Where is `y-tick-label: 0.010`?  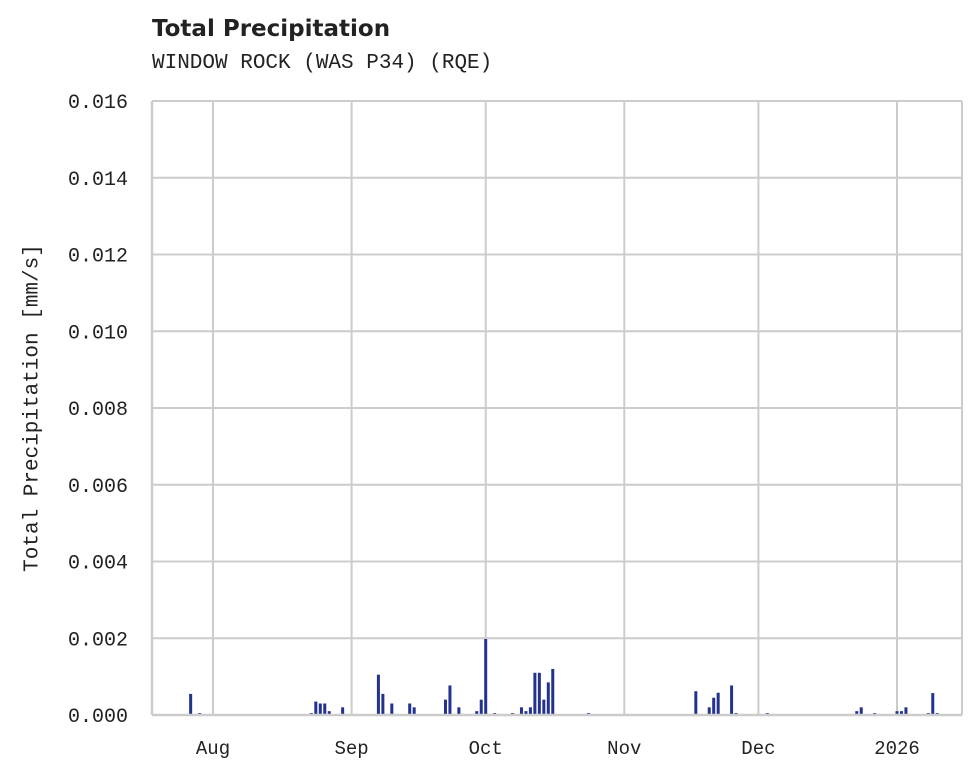
y-tick-label: 0.010 is located at coordinates (98, 333).